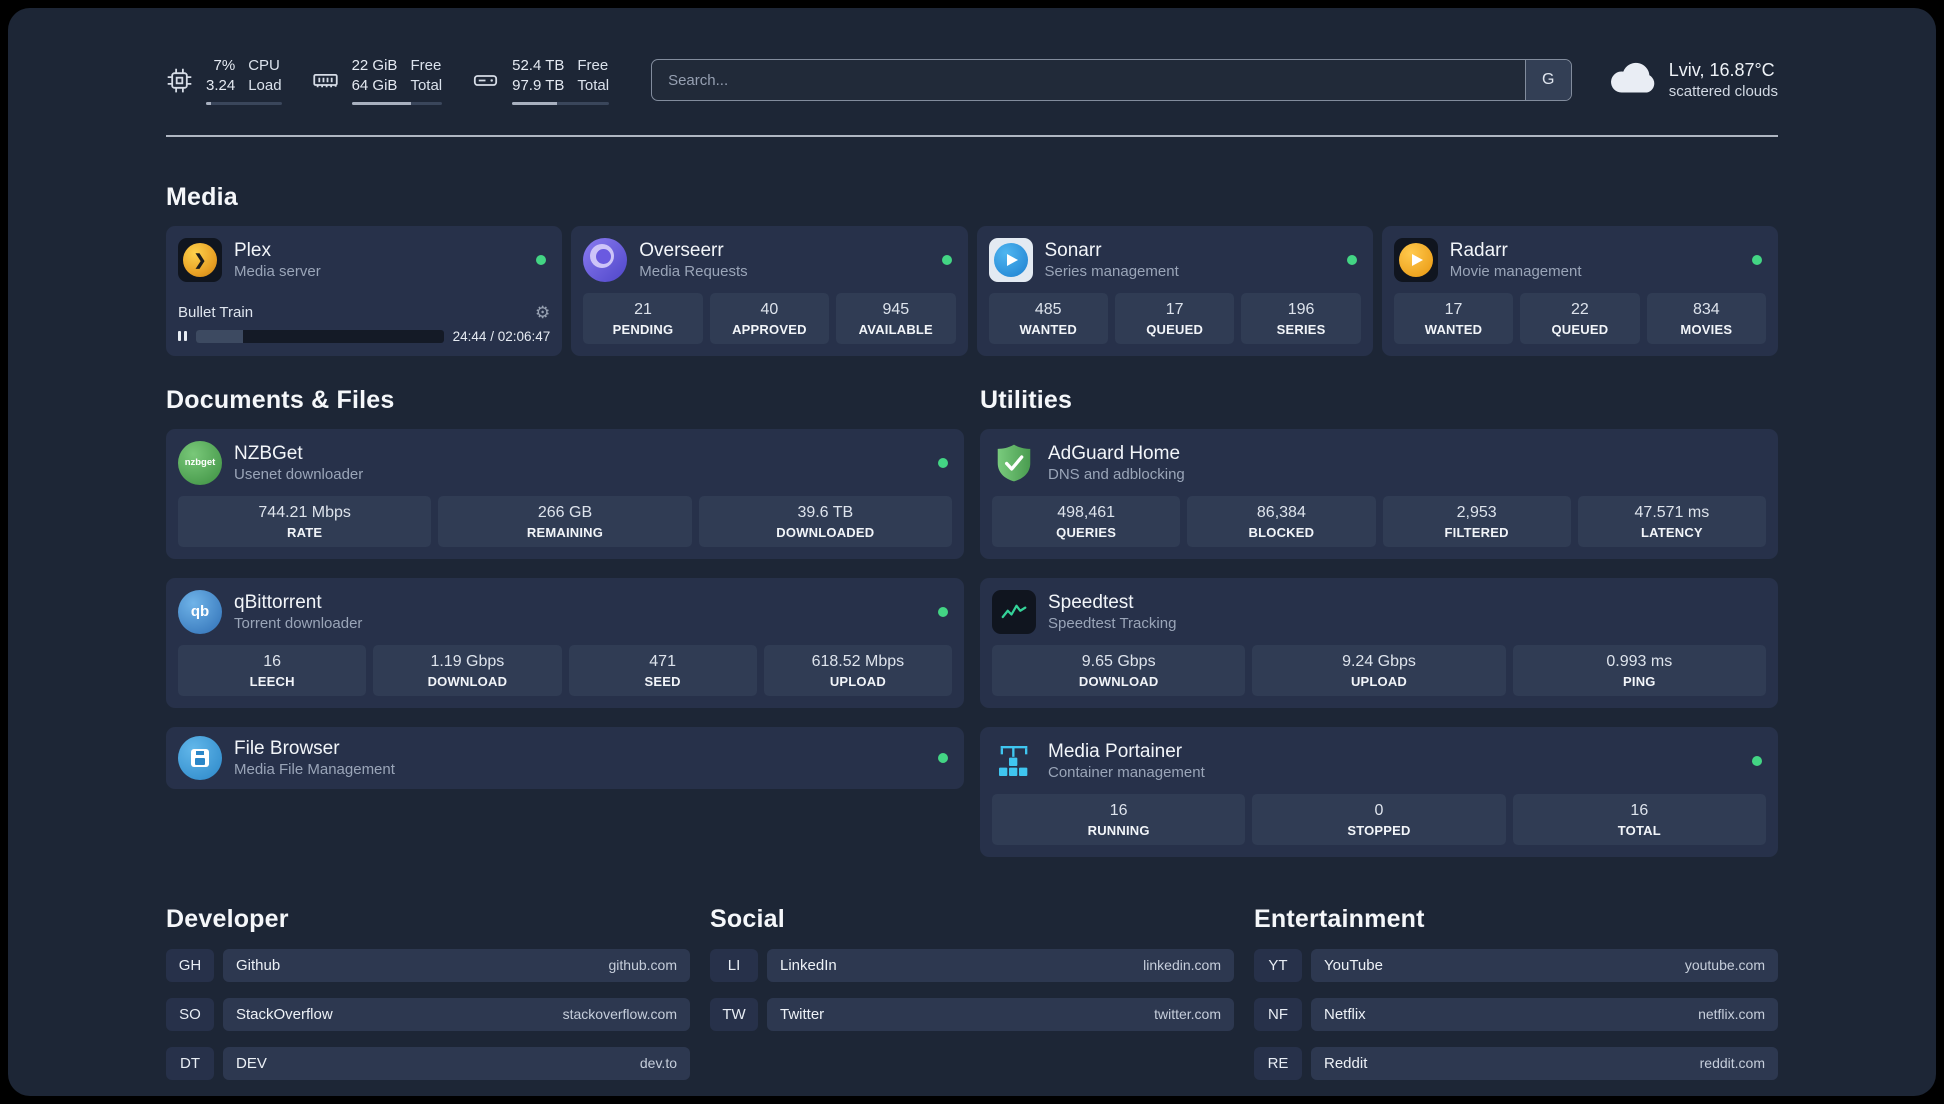 This screenshot has height=1104, width=1944. I want to click on stat-tile: 17 QUEUED, so click(1174, 318).